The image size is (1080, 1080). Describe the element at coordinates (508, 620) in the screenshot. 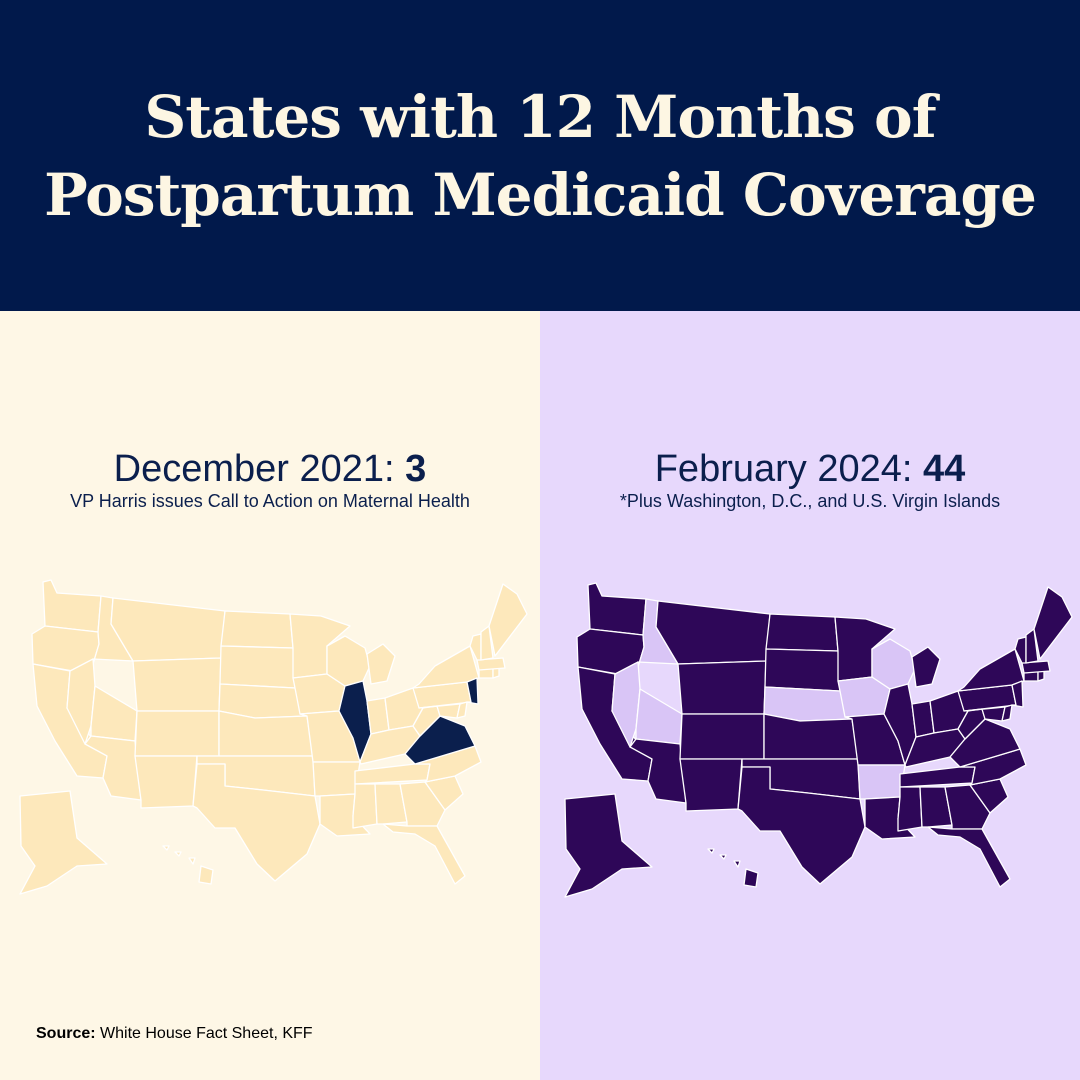

I see `map-left-state-maine` at that location.